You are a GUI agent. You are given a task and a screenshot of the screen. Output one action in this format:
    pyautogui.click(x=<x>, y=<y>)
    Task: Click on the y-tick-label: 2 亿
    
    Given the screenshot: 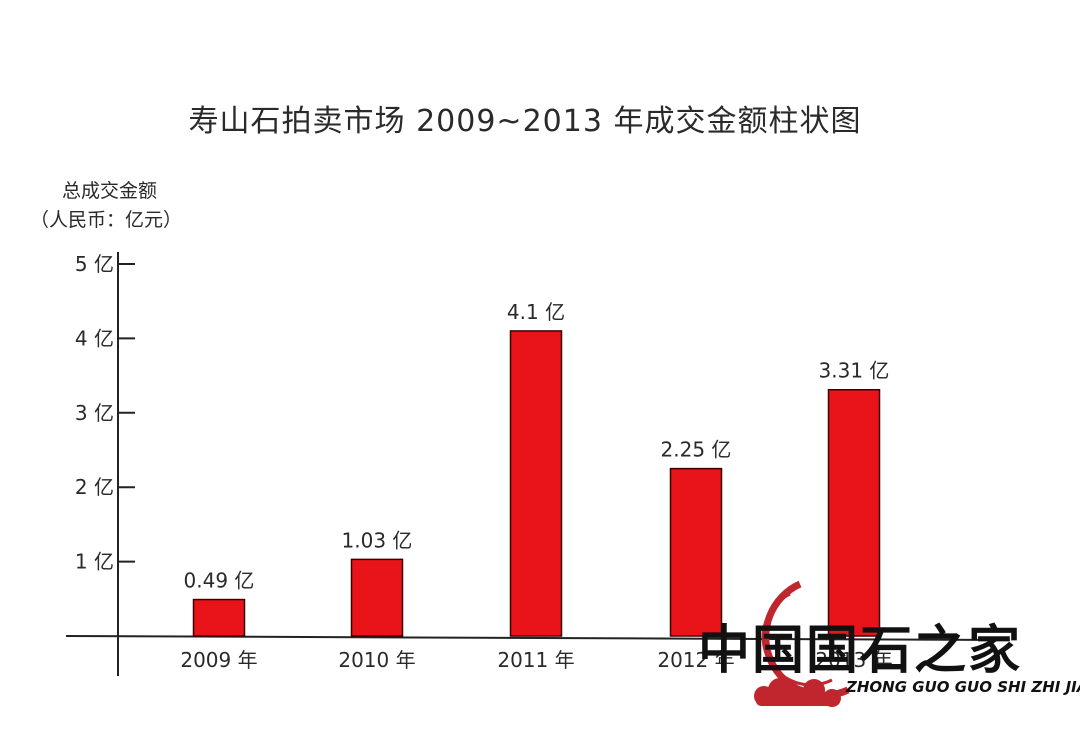 What is the action you would take?
    pyautogui.click(x=94, y=487)
    